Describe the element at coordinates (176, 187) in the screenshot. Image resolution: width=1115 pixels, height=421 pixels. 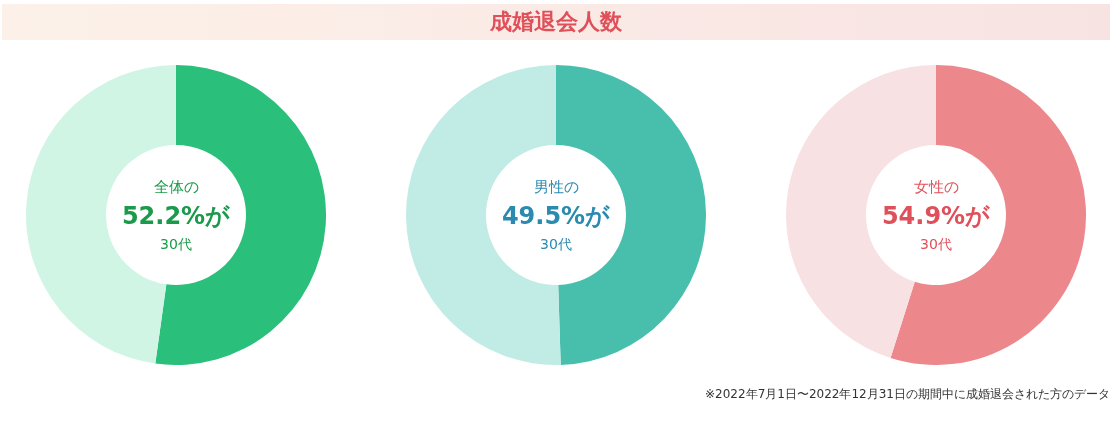
I see `text: 全体の` at that location.